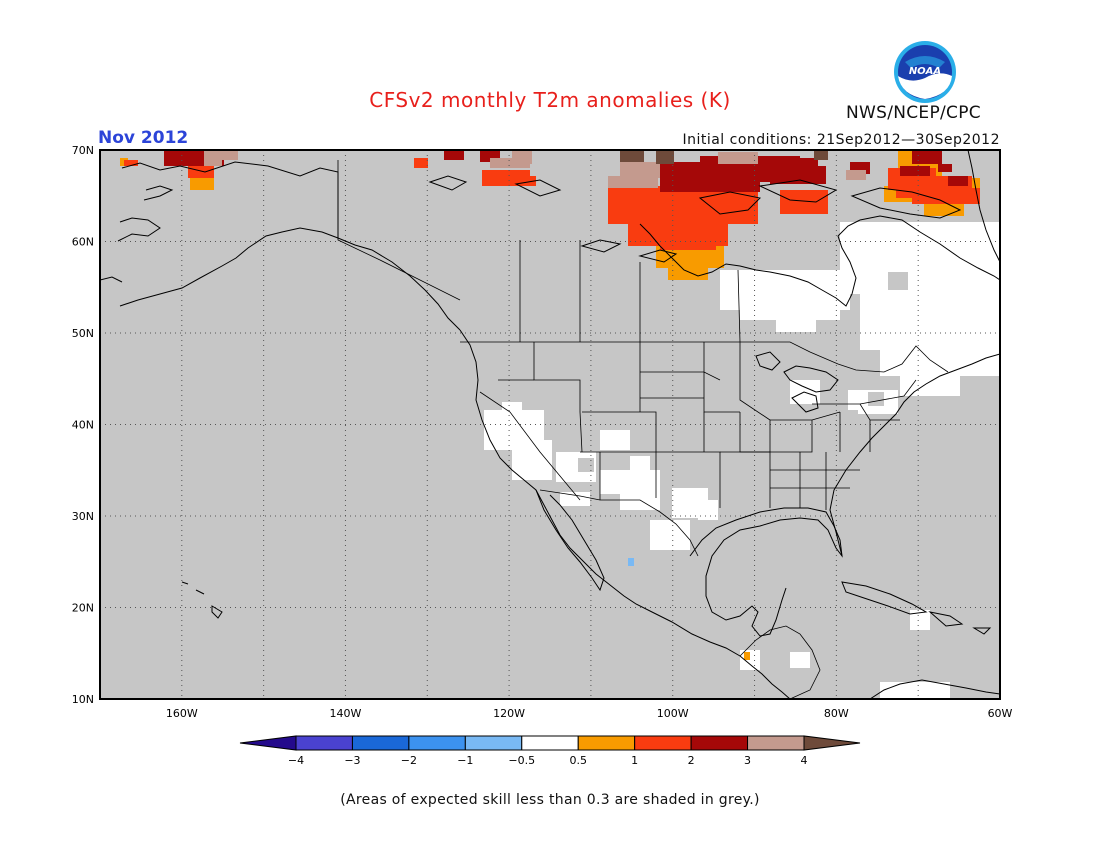  What do you see at coordinates (747, 760) in the screenshot?
I see `colorbar-tick-label: 3` at bounding box center [747, 760].